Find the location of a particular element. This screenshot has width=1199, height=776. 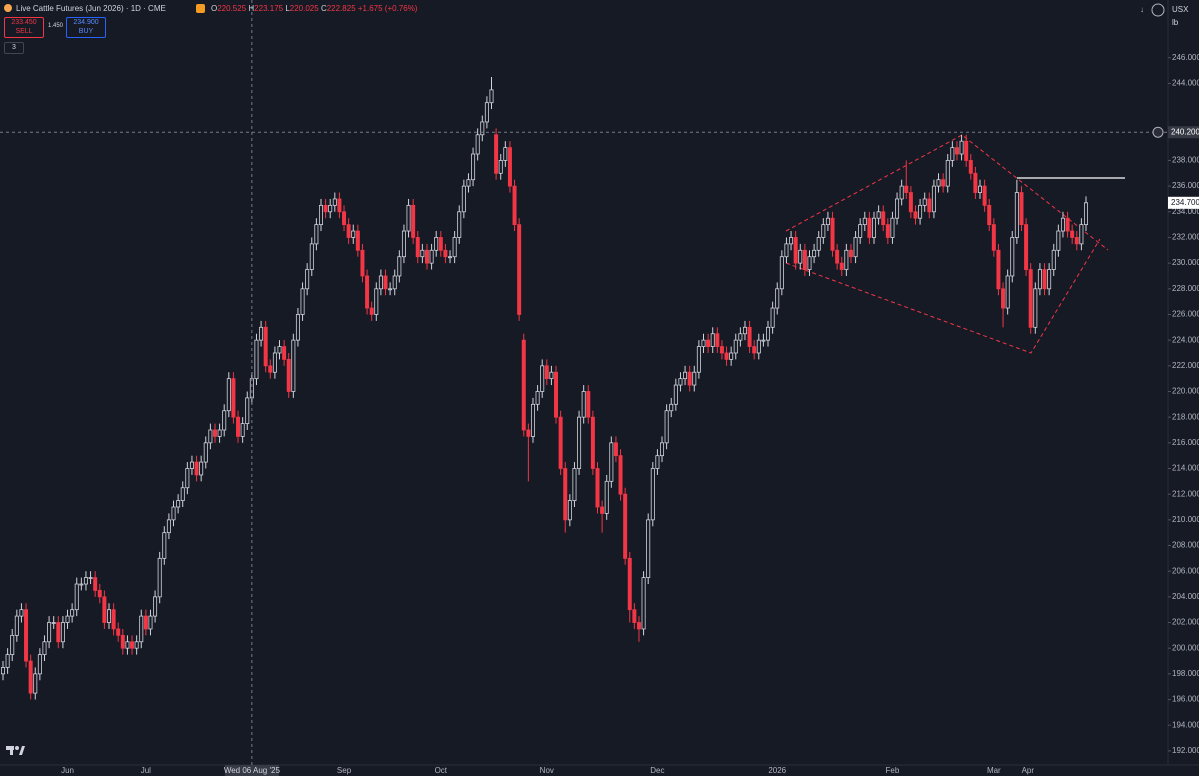

scroll-button: ↓ is located at coordinates (1142, 9).